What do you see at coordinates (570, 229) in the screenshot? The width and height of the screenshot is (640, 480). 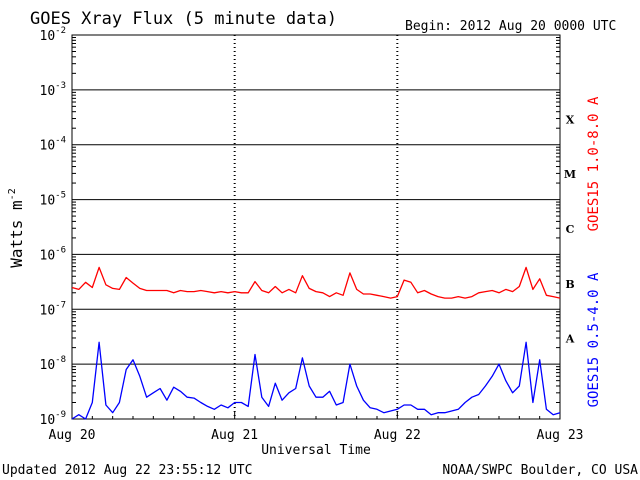 I see `flare-class-label: C` at bounding box center [570, 229].